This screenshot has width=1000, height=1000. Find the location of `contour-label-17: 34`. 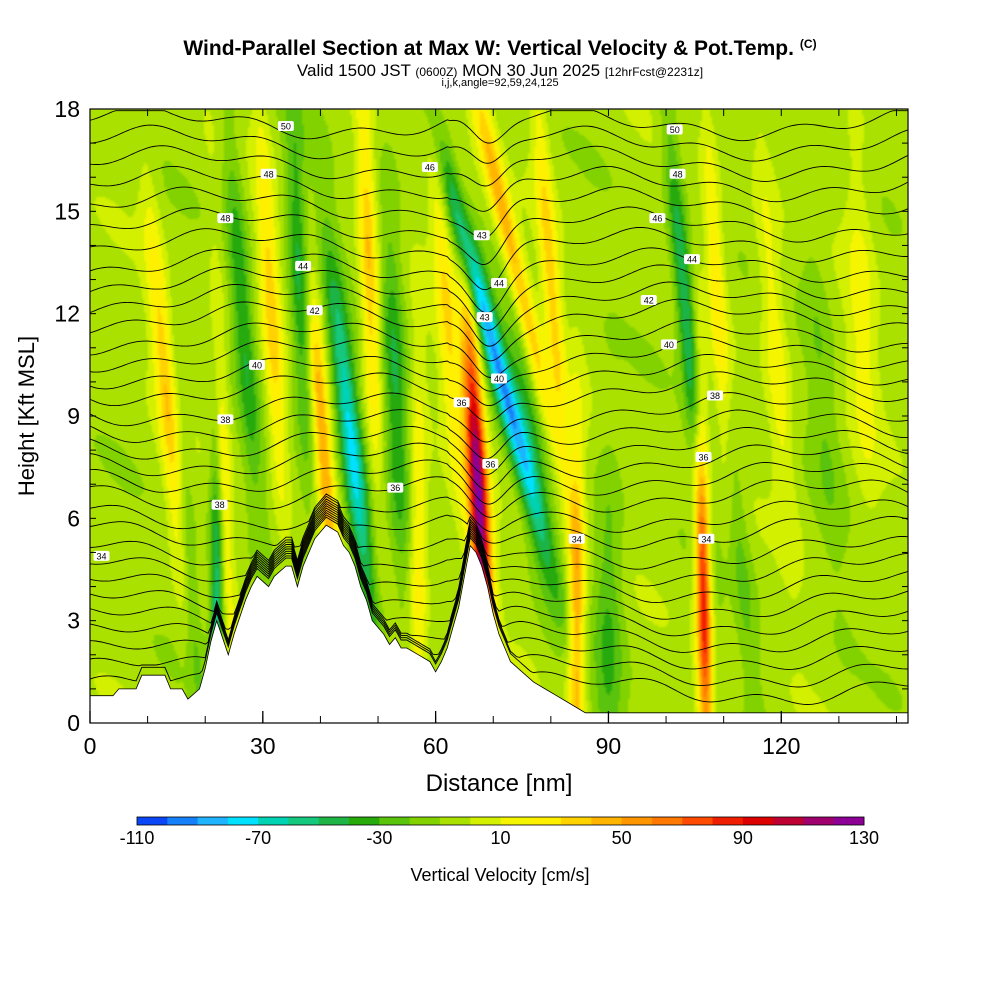

contour-label-17: 34 is located at coordinates (577, 539).